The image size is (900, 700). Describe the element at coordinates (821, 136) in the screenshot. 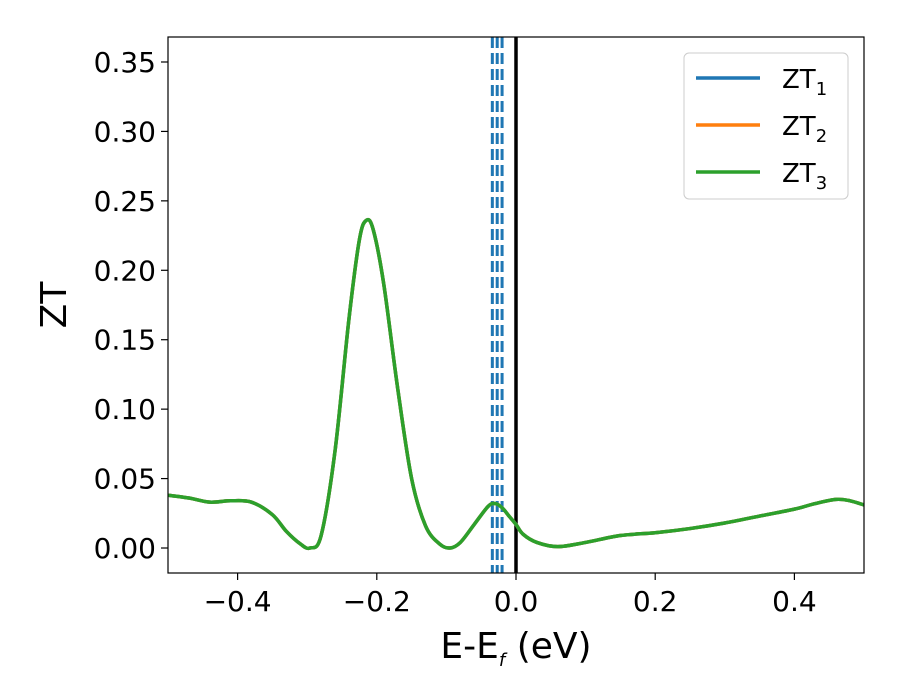

I see `legend-label-subscript: 2` at that location.